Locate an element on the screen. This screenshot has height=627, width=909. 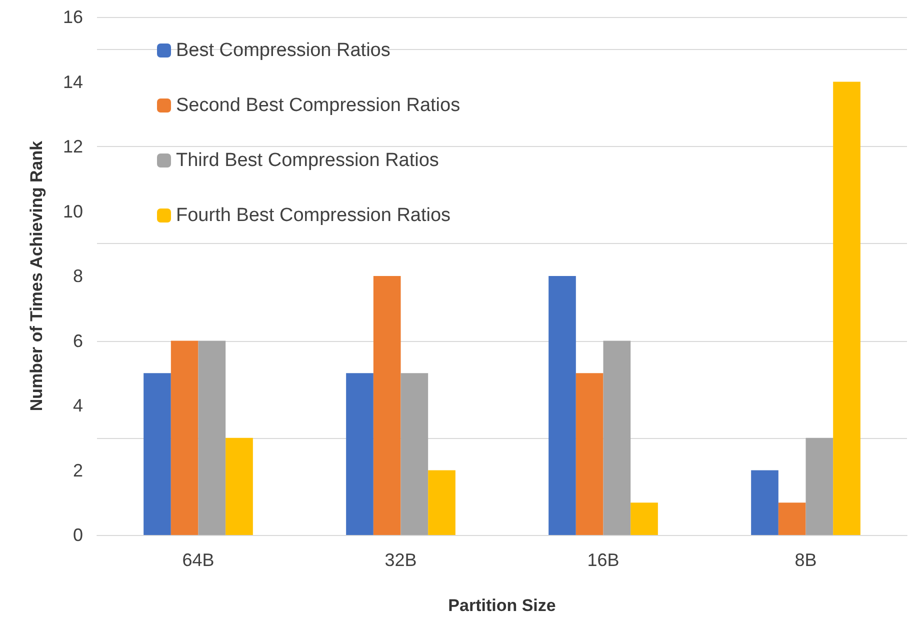
legend-label: Fourth Best Compression Ratios is located at coordinates (313, 215).